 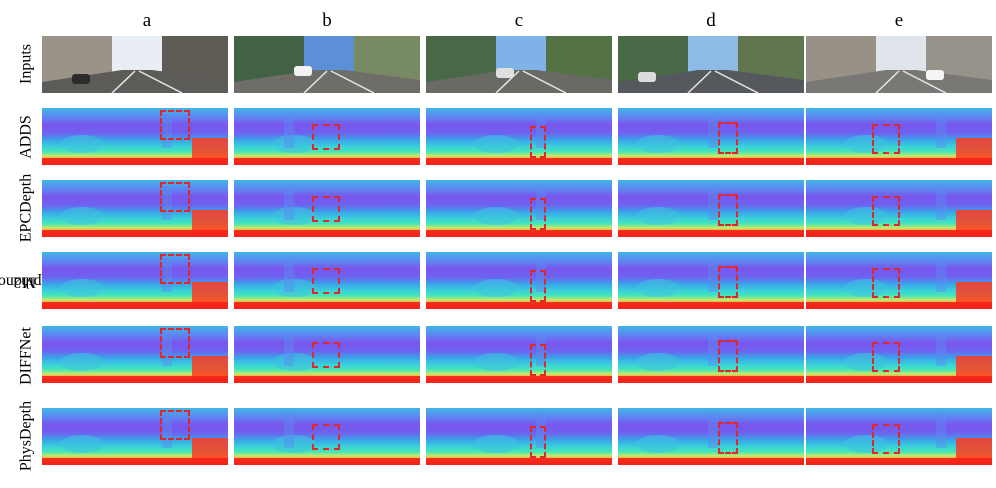 What do you see at coordinates (899, 20) in the screenshot?
I see `column-header-e: e` at bounding box center [899, 20].